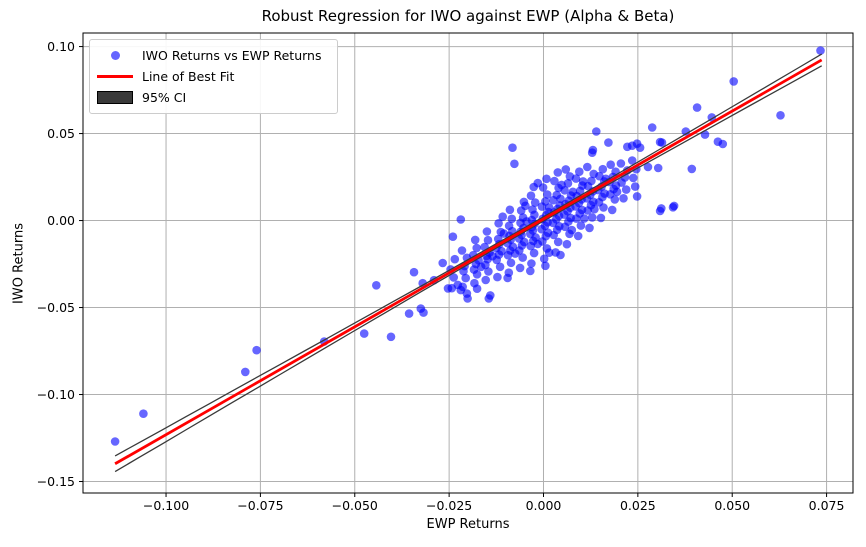  I want to click on x-tick-label: 0.050, so click(732, 505).